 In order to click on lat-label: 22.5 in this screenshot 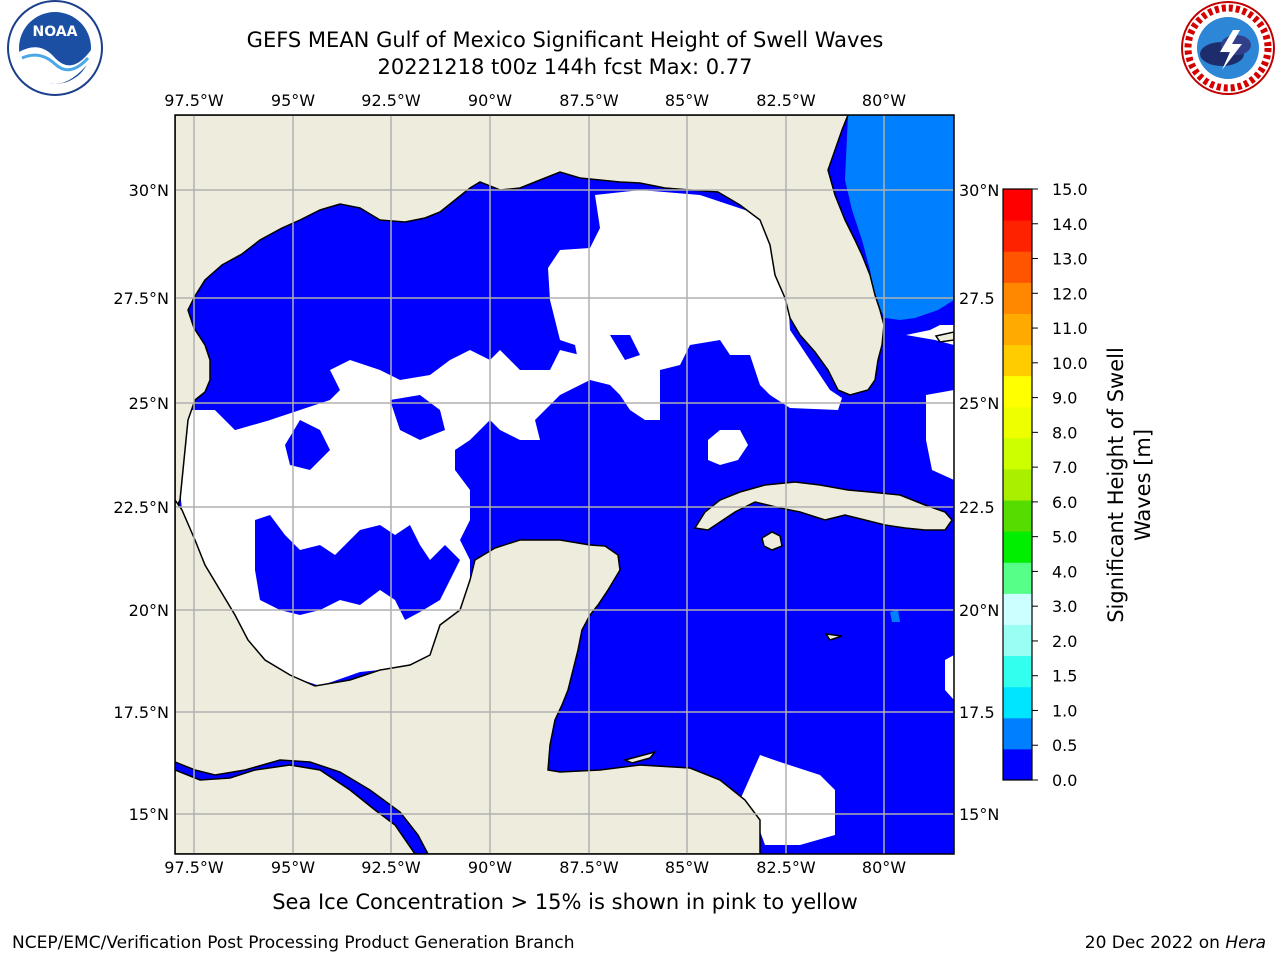, I will do `click(977, 507)`.